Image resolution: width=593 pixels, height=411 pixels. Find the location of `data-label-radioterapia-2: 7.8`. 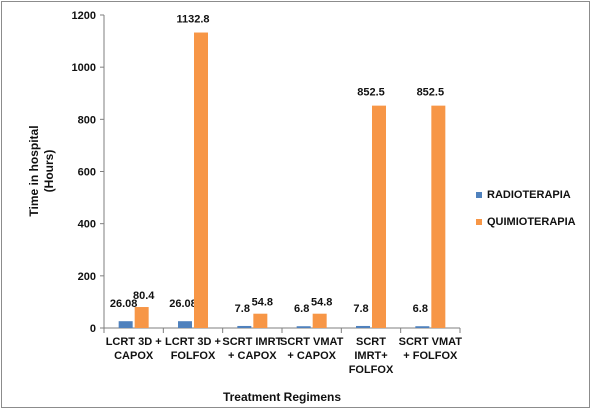

data-label-radioterapia-2: 7.8 is located at coordinates (242, 309).